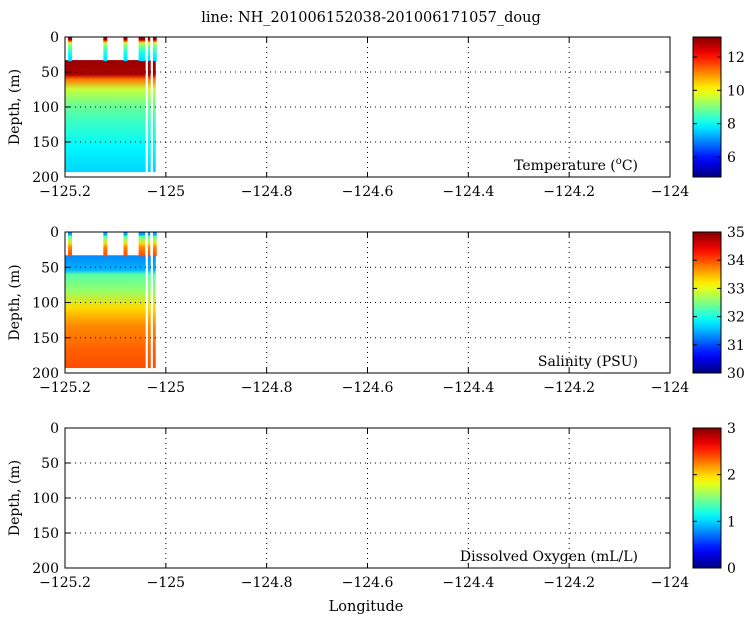 The image size is (750, 618). Describe the element at coordinates (576, 165) in the screenshot. I see `panel-label: Temperature (oC)` at that location.